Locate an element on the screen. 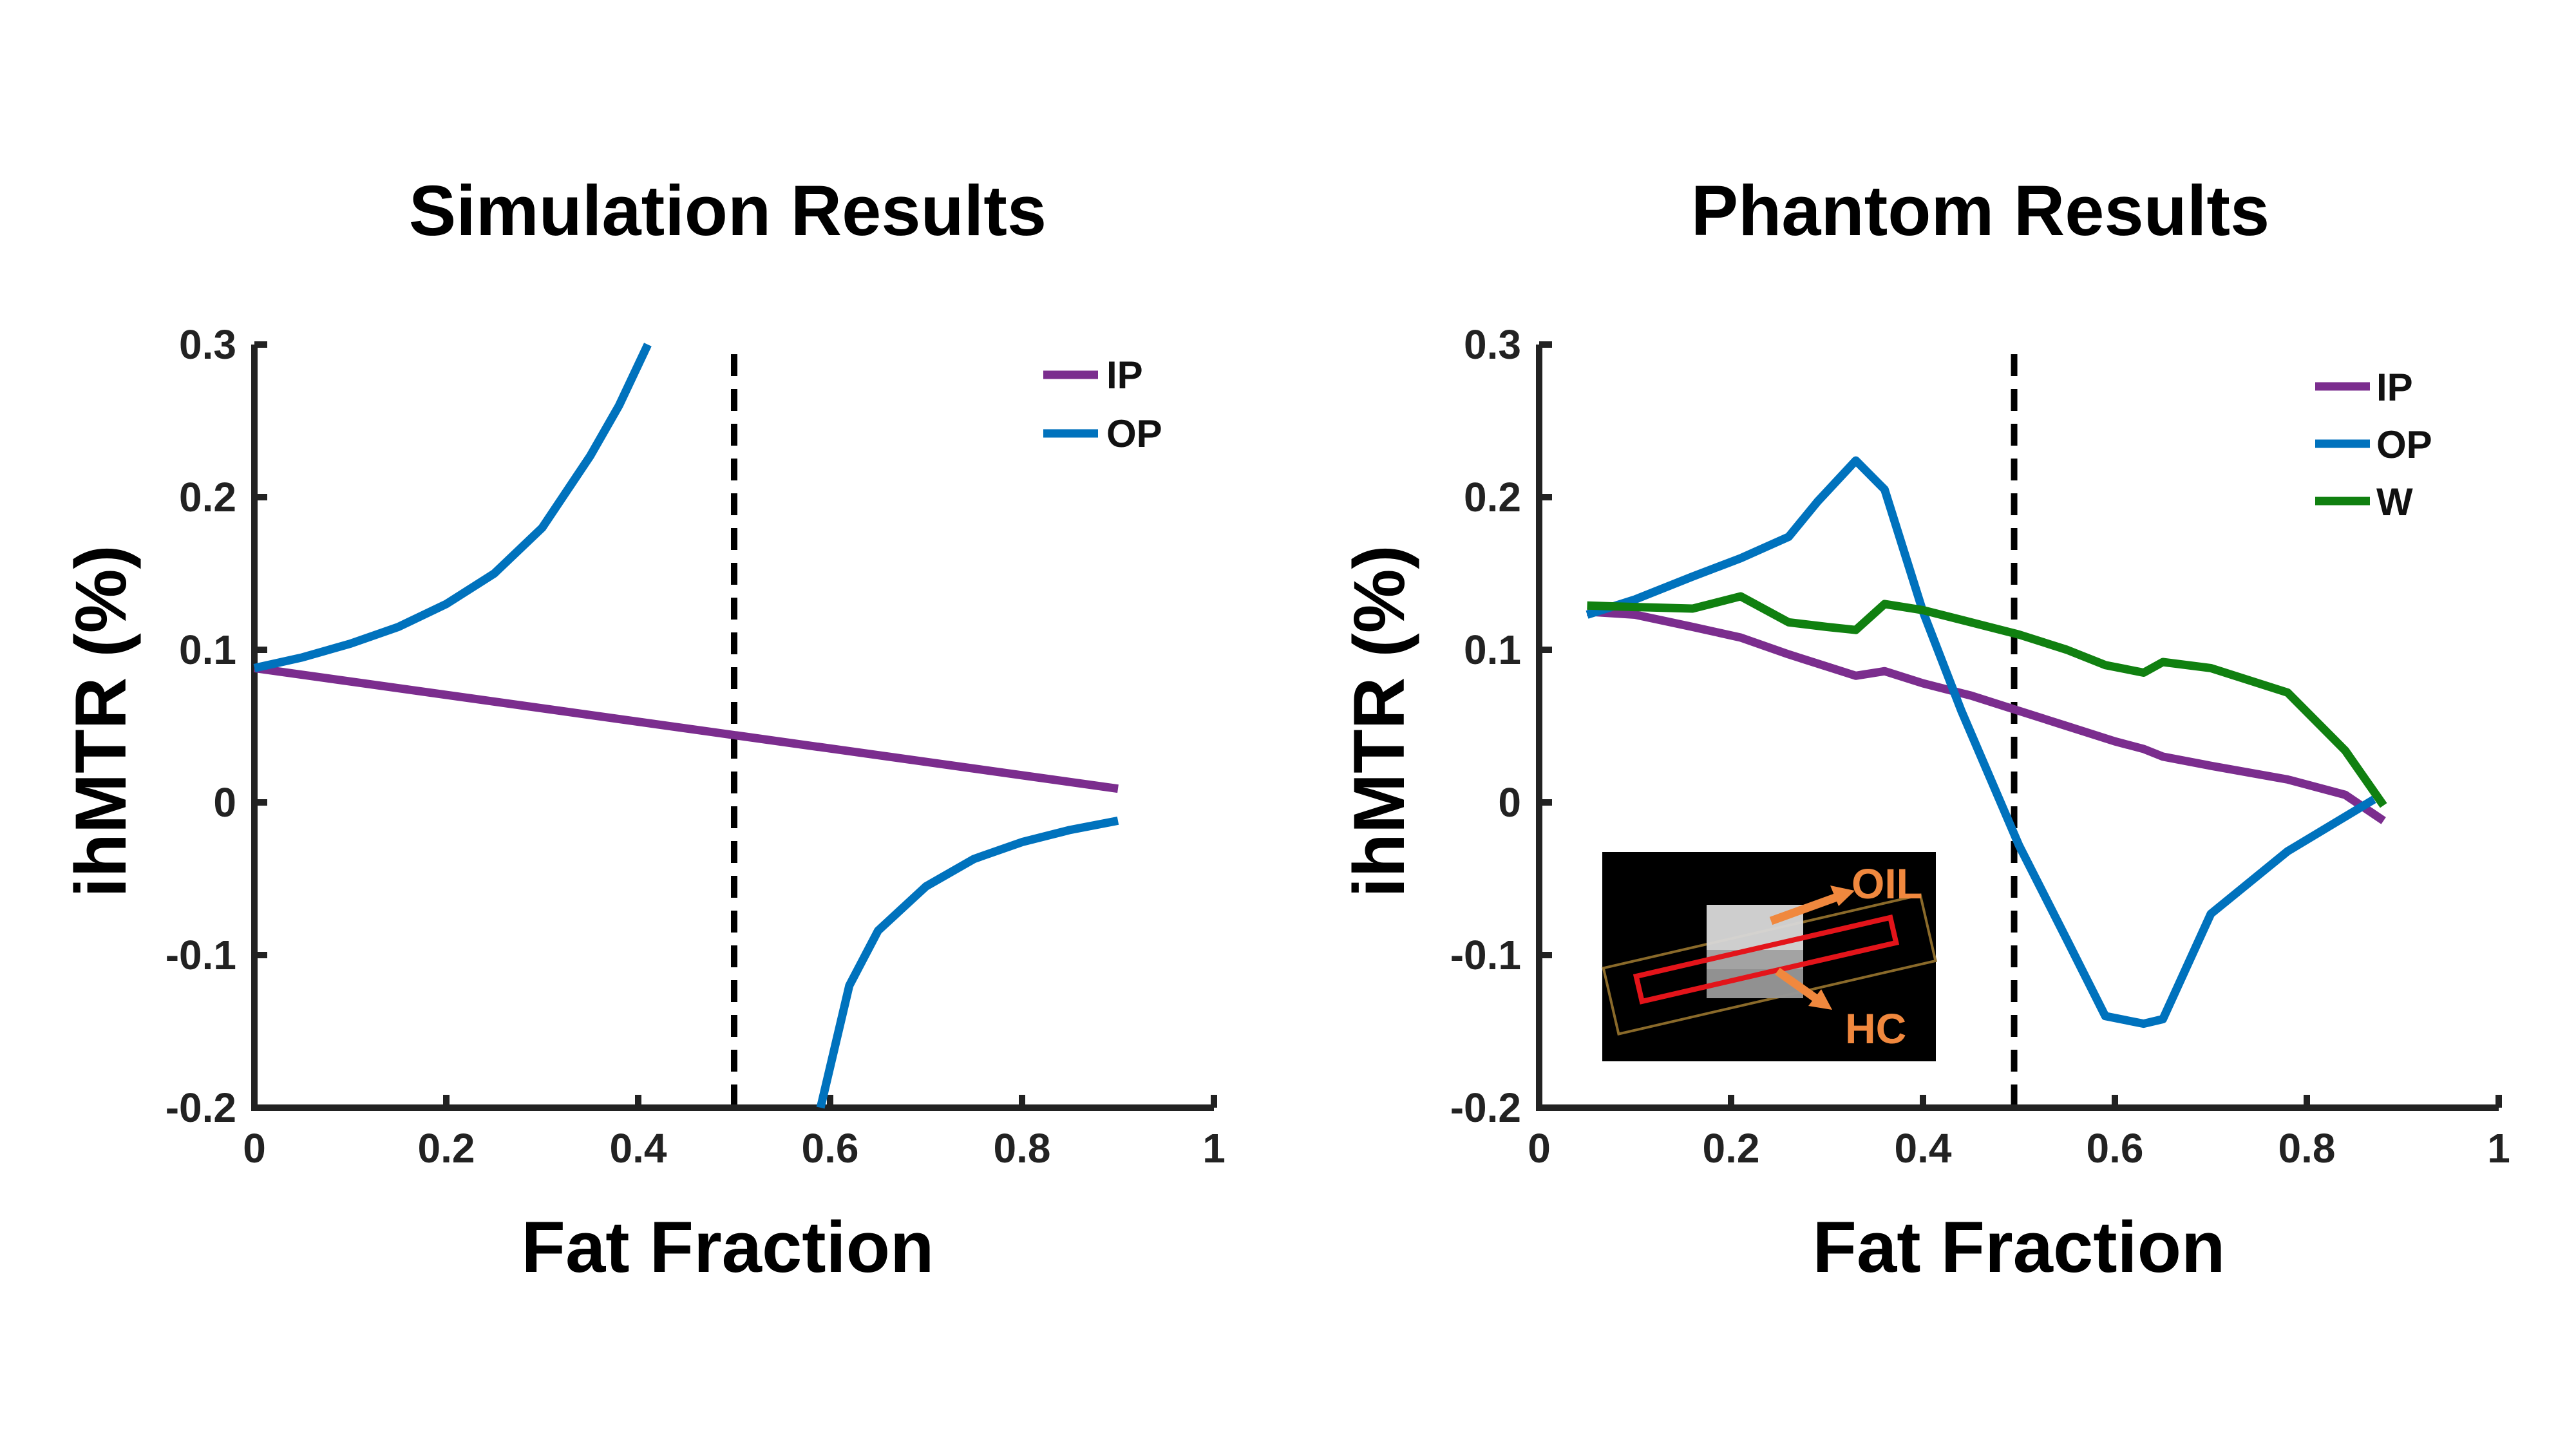 The image size is (2576, 1449). legend: IP OP W is located at coordinates (2373, 445).